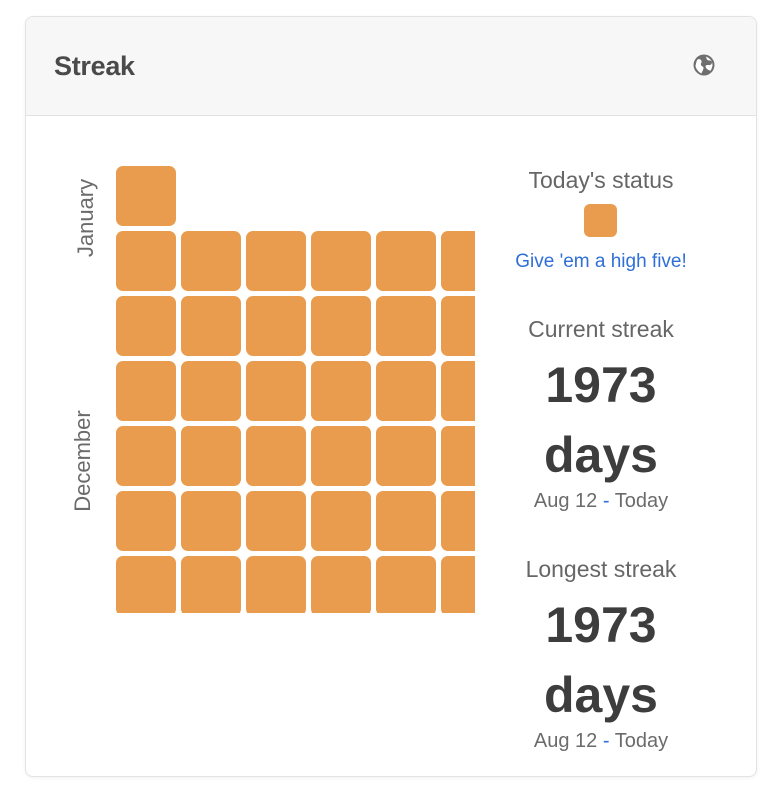 The image size is (778, 806). Describe the element at coordinates (601, 329) in the screenshot. I see `current-streak-title: Current streak` at that location.